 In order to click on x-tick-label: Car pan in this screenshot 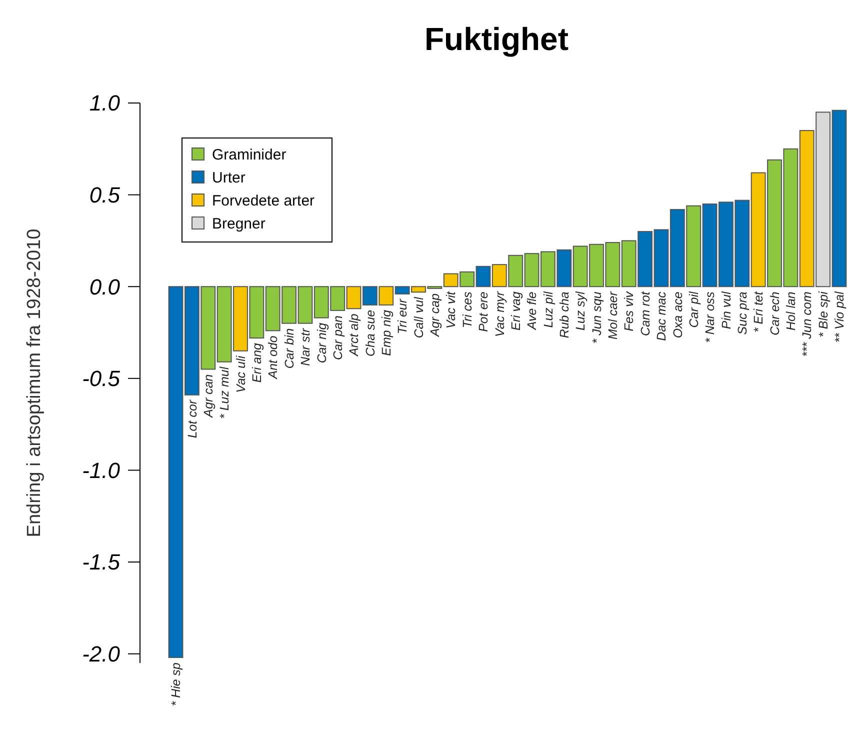, I will do `click(337, 337)`.